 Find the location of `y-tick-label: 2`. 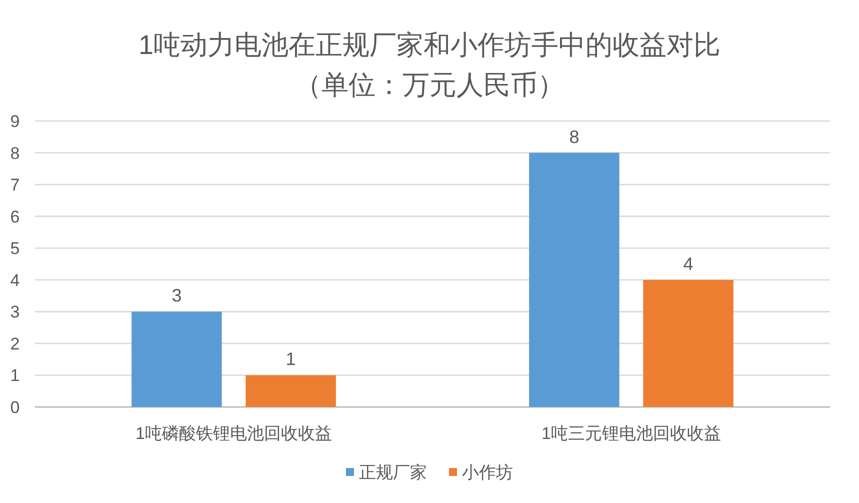

y-tick-label: 2 is located at coordinates (15, 344).